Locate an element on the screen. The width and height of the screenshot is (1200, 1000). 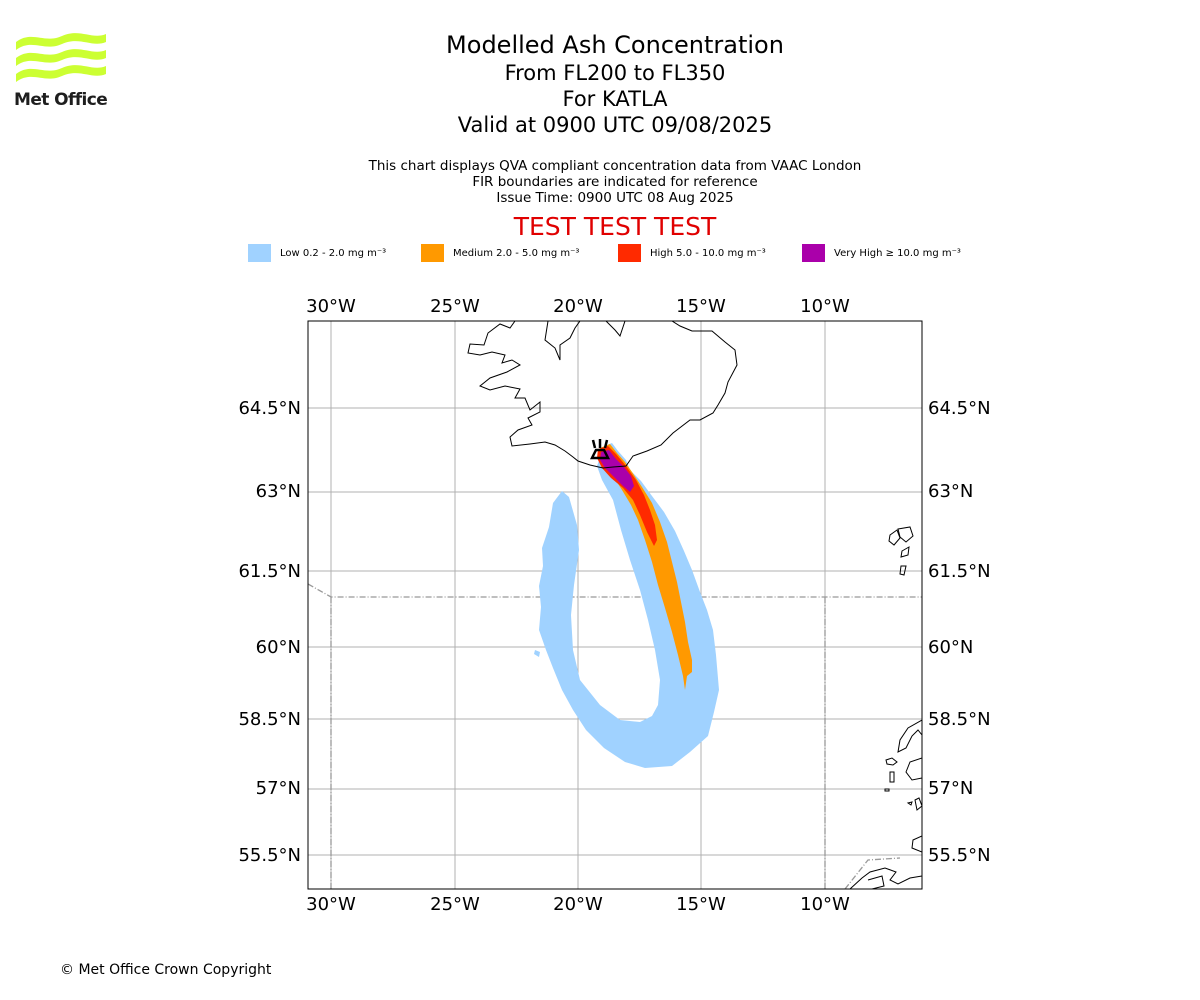
lon-labels-top: 30°W 25°W 20°W 15°W 10°W is located at coordinates (578, 306).